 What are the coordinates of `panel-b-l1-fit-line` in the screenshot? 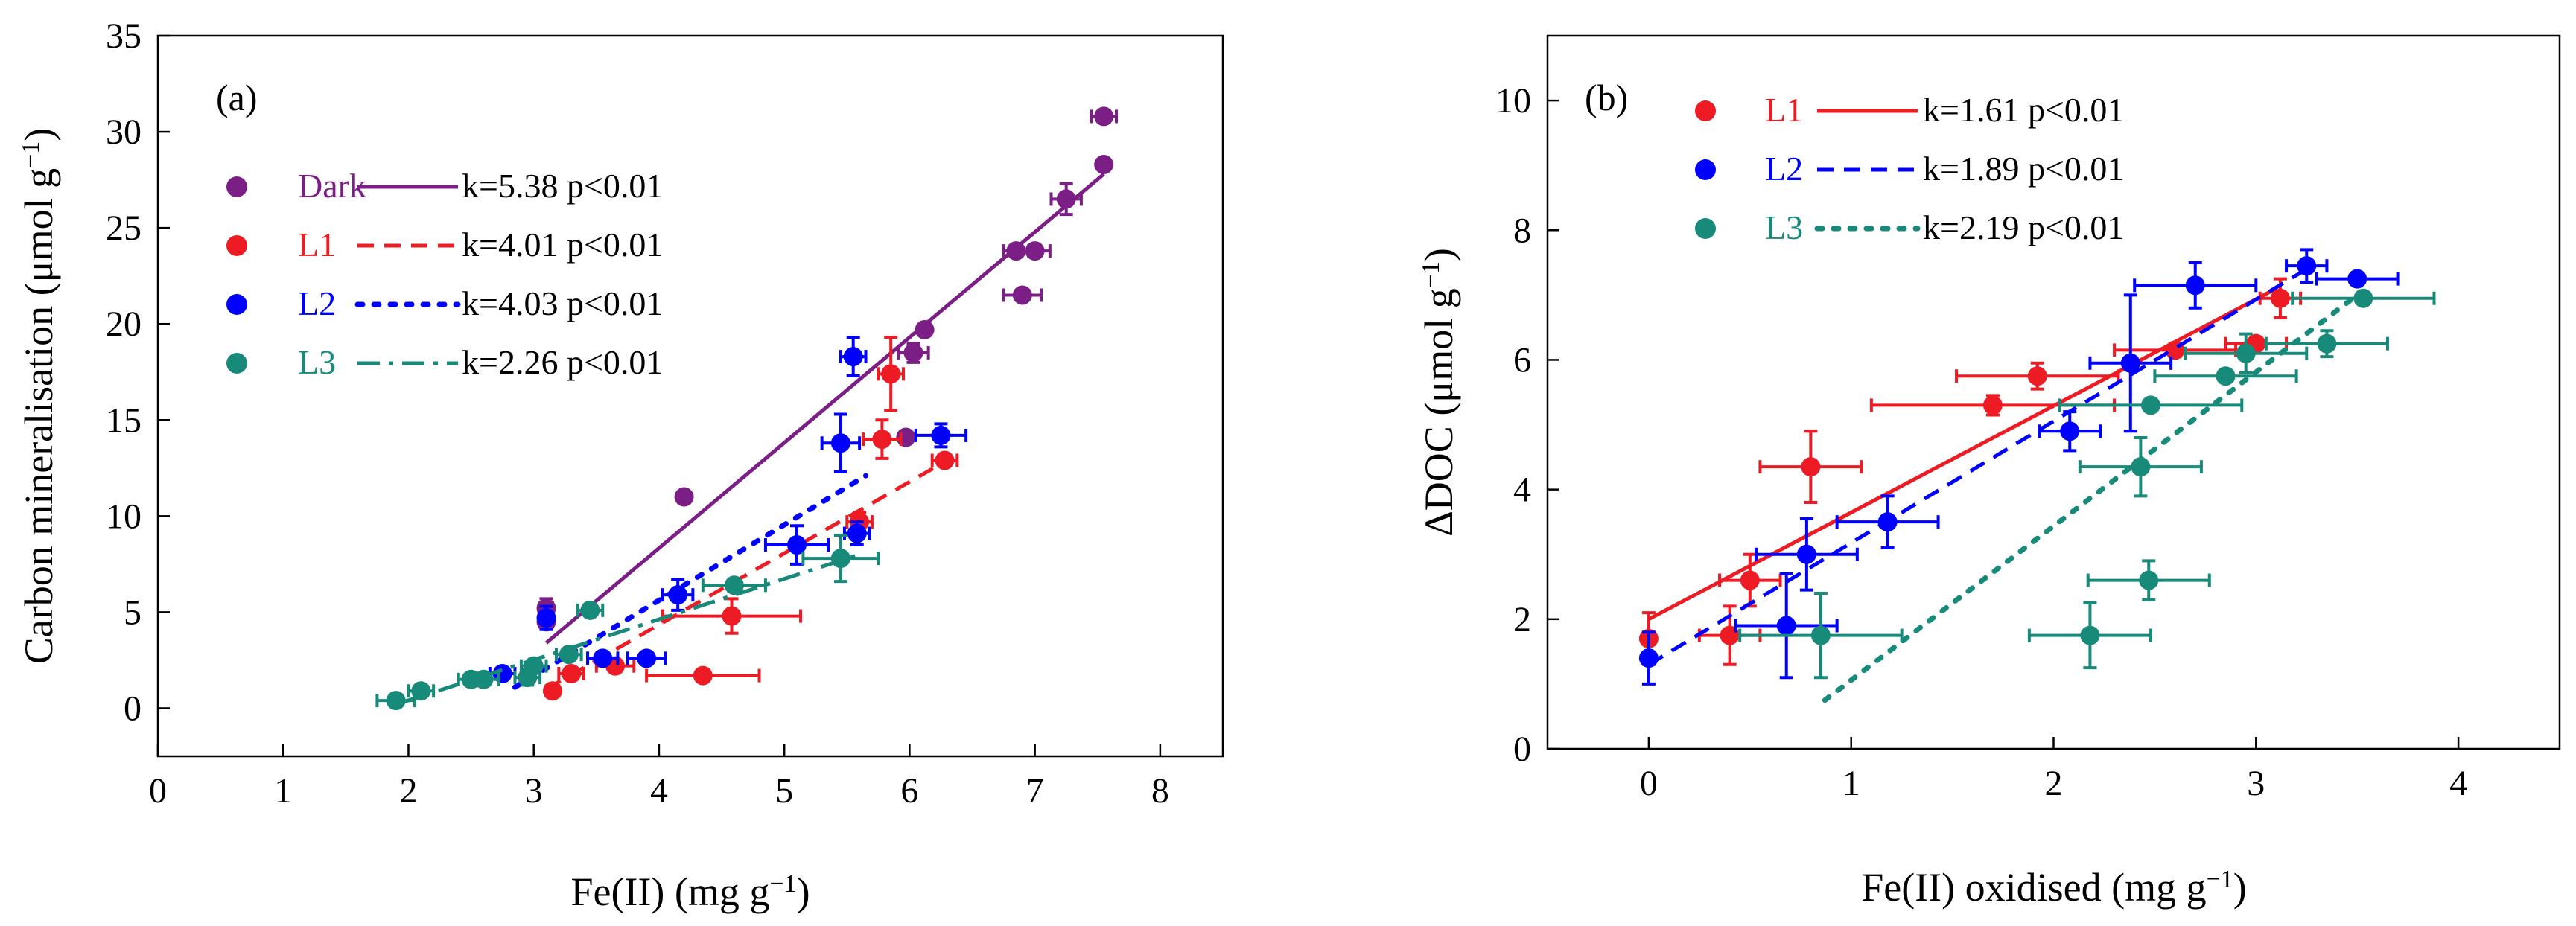 It's located at (1962, 454).